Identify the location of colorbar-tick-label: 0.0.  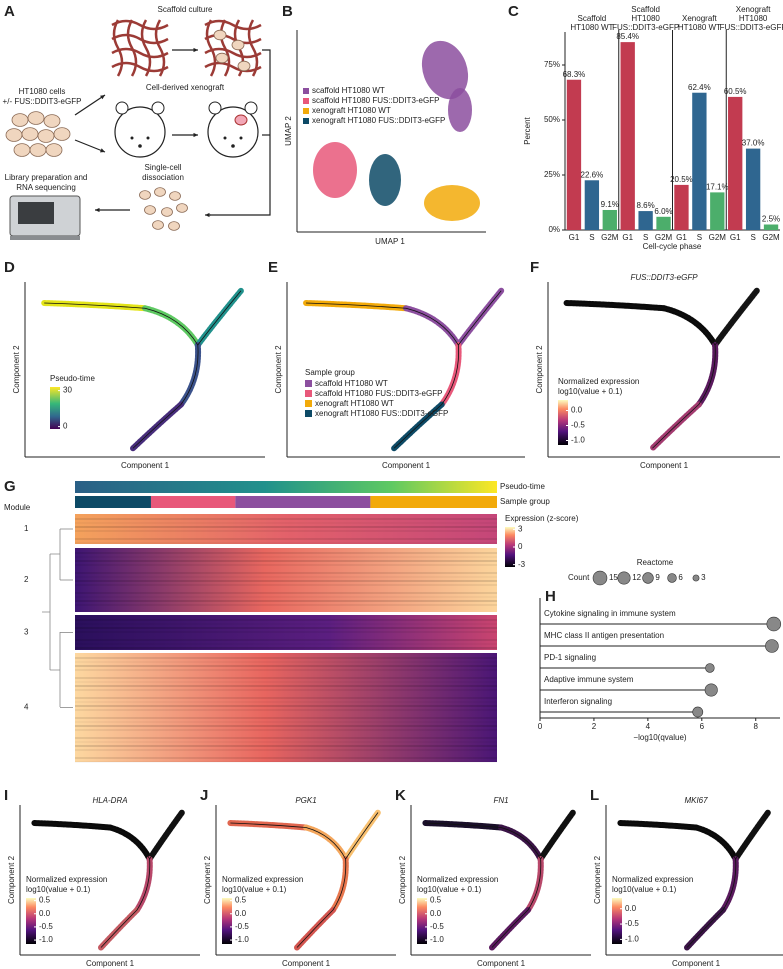
(577, 410).